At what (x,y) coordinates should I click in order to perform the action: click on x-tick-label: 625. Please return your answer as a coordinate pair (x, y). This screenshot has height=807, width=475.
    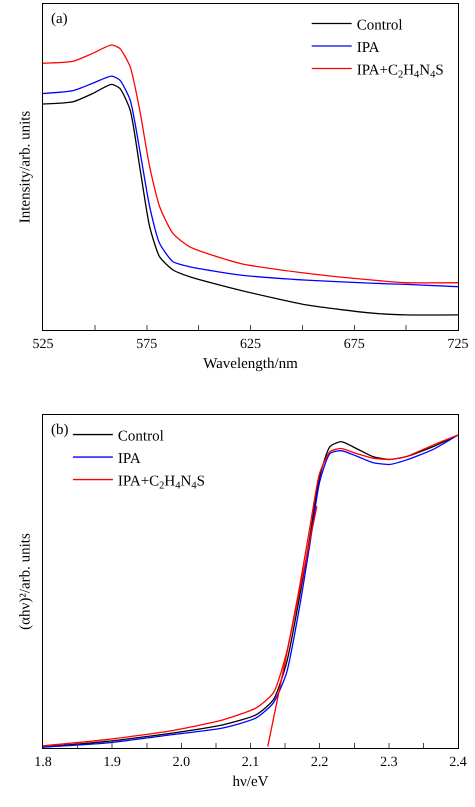
    Looking at the image, I should click on (250, 344).